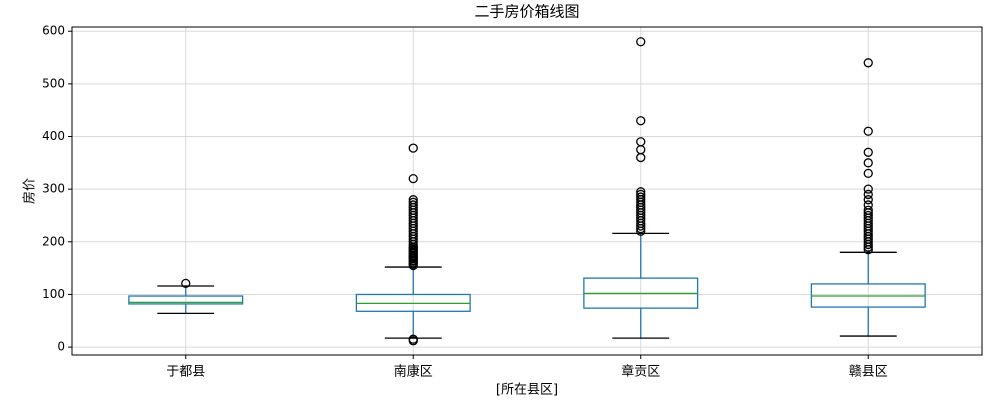 This screenshot has height=408, width=1008. What do you see at coordinates (868, 372) in the screenshot?
I see `x-tick-label: 赣县区` at bounding box center [868, 372].